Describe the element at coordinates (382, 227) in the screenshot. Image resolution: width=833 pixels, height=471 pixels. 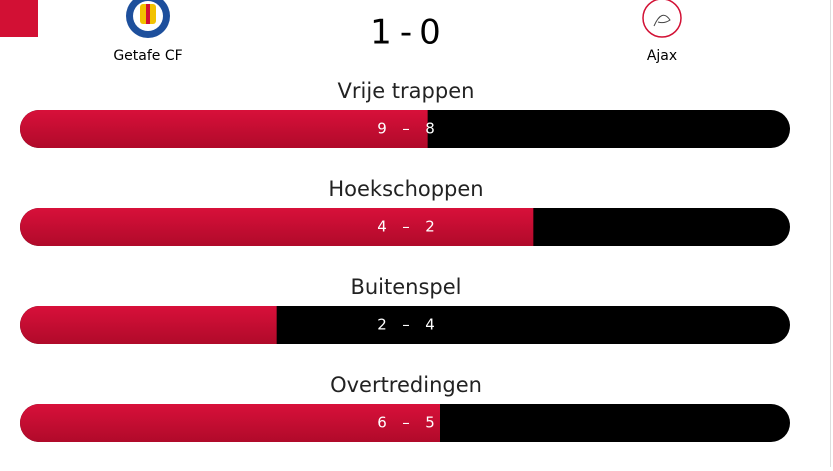
I see `home-value: 4` at that location.